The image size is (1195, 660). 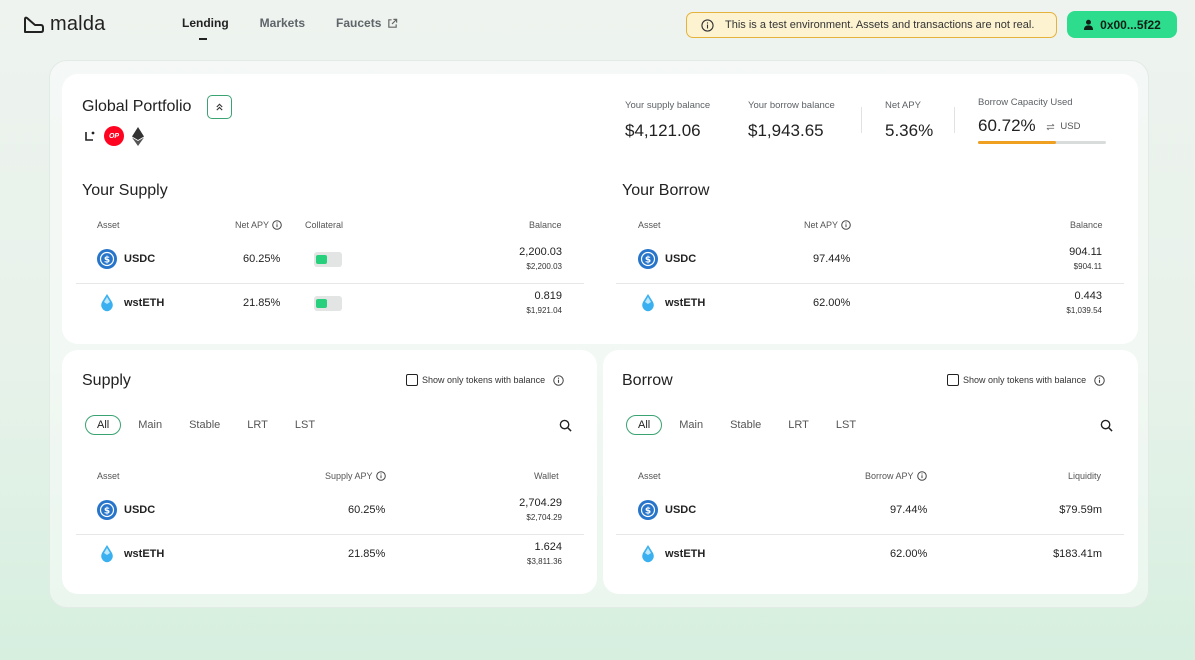 What do you see at coordinates (321, 303) in the screenshot?
I see `toggle-knob` at bounding box center [321, 303].